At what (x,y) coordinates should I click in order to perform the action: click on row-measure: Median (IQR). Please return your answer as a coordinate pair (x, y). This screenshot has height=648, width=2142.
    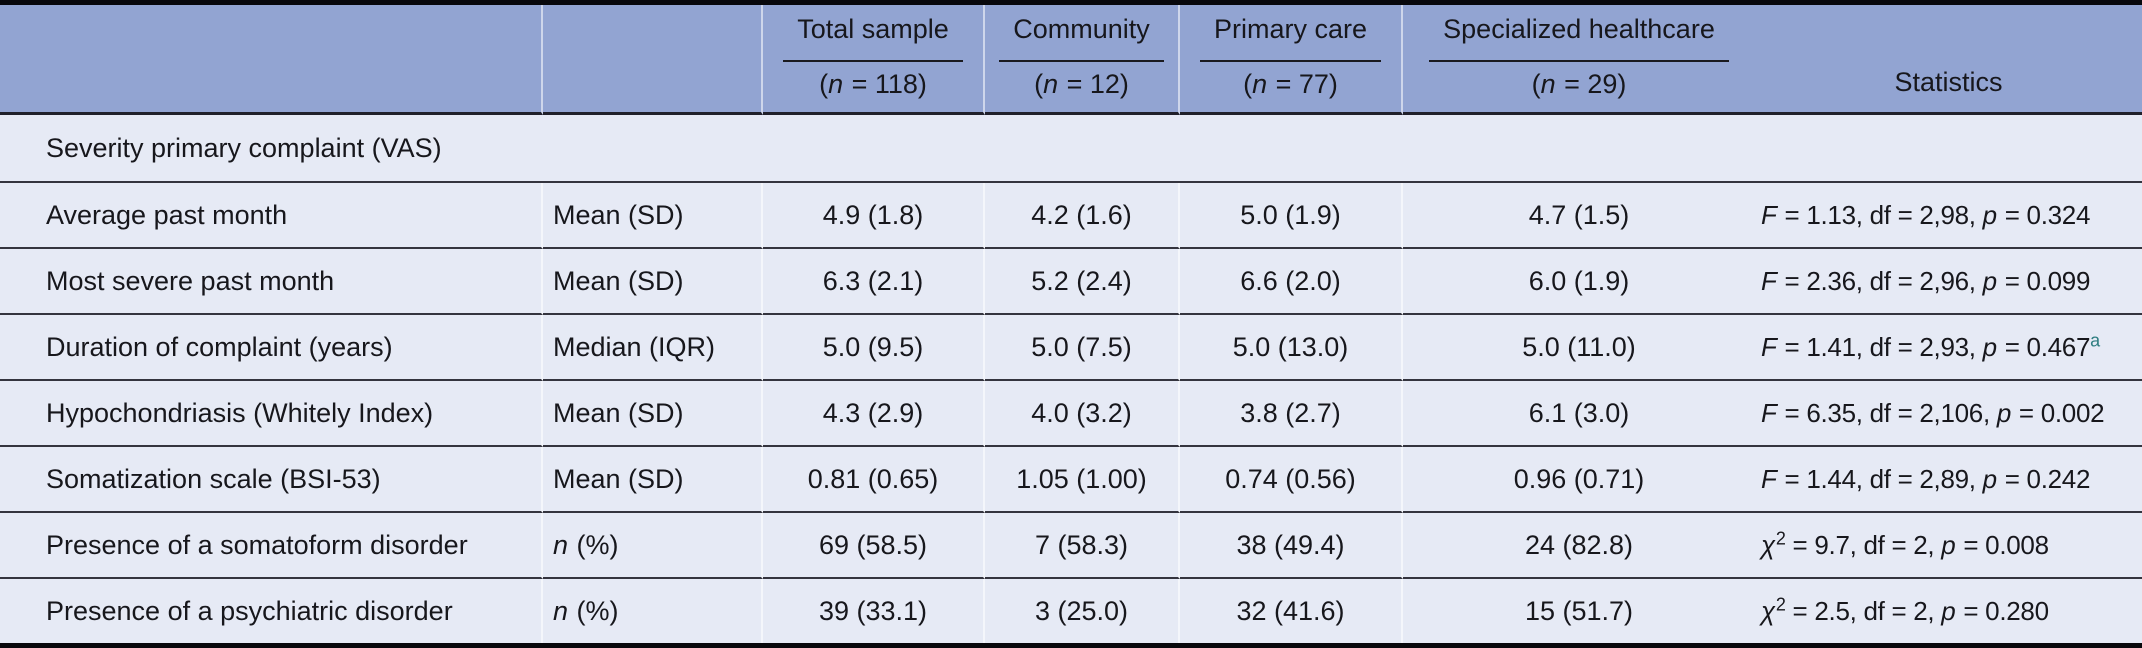
    Looking at the image, I should click on (653, 348).